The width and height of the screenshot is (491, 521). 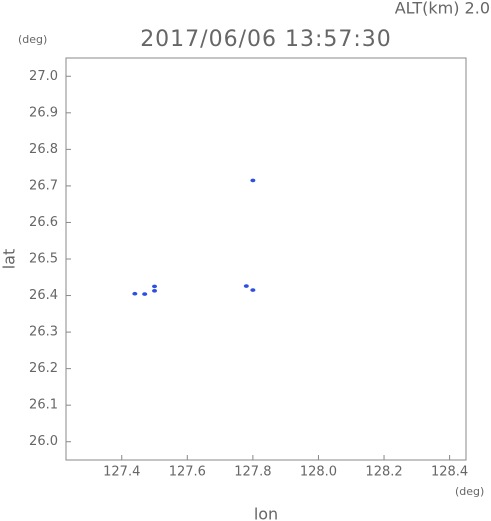 What do you see at coordinates (121, 472) in the screenshot?
I see `x-tick-label: 127.4` at bounding box center [121, 472].